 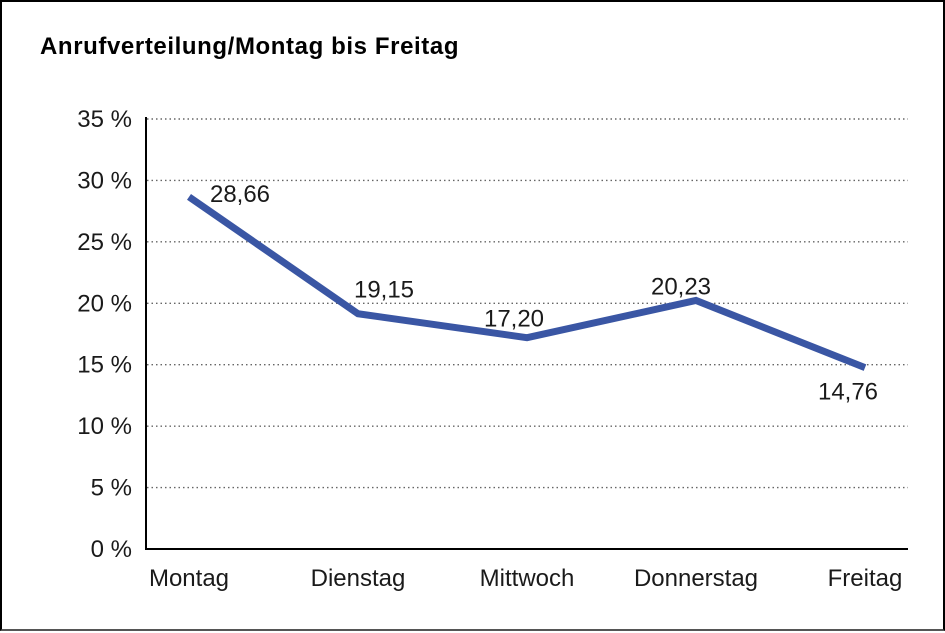 What do you see at coordinates (104, 180) in the screenshot?
I see `y-tick-label: 30 %` at bounding box center [104, 180].